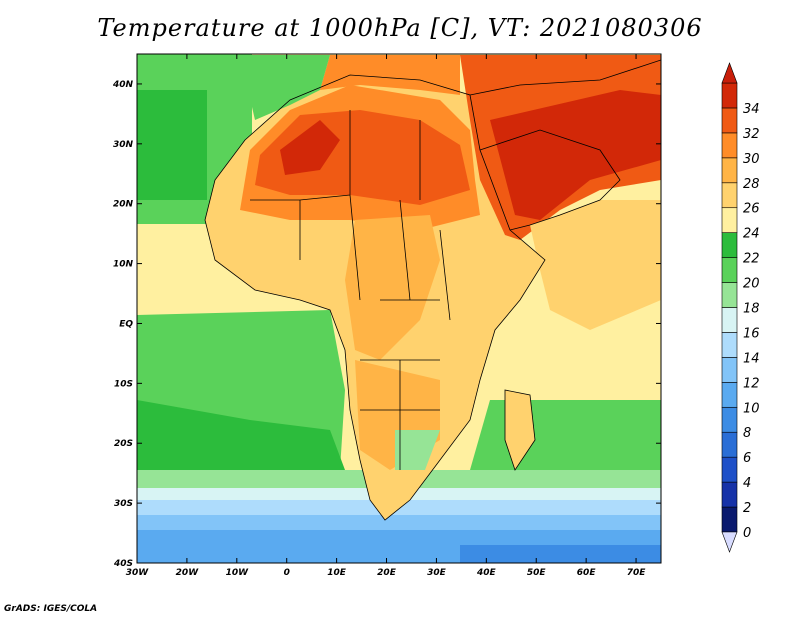 The image size is (800, 618). I want to click on lon-tick-label: 0, so click(287, 573).